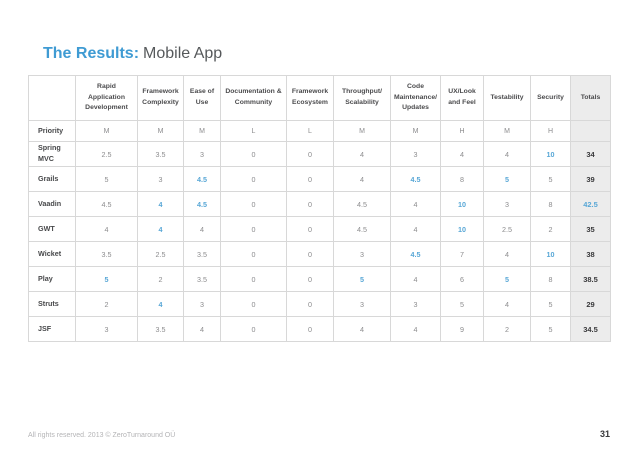 The height and width of the screenshot is (451, 638). I want to click on total-cell: 34.5, so click(590, 329).